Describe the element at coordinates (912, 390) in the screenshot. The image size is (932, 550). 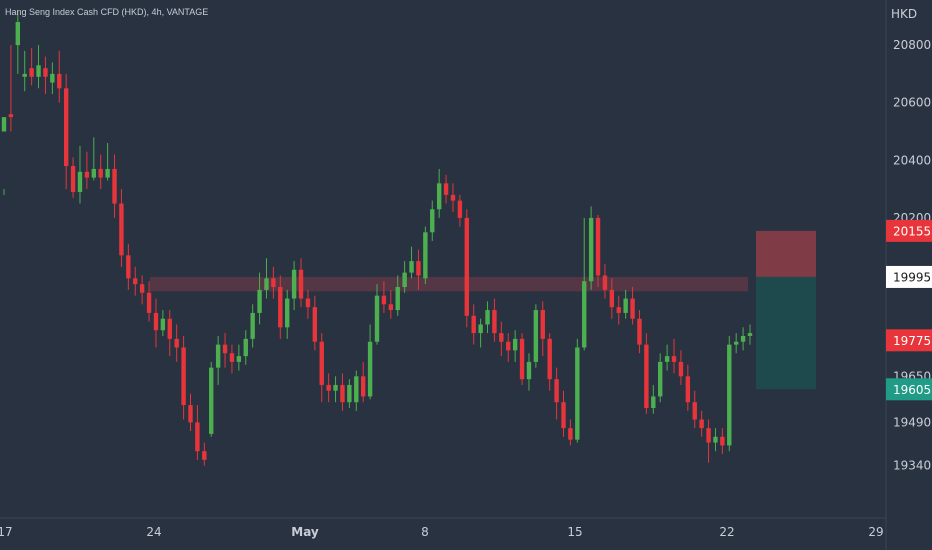
I see `price-tag-label: 19605` at that location.